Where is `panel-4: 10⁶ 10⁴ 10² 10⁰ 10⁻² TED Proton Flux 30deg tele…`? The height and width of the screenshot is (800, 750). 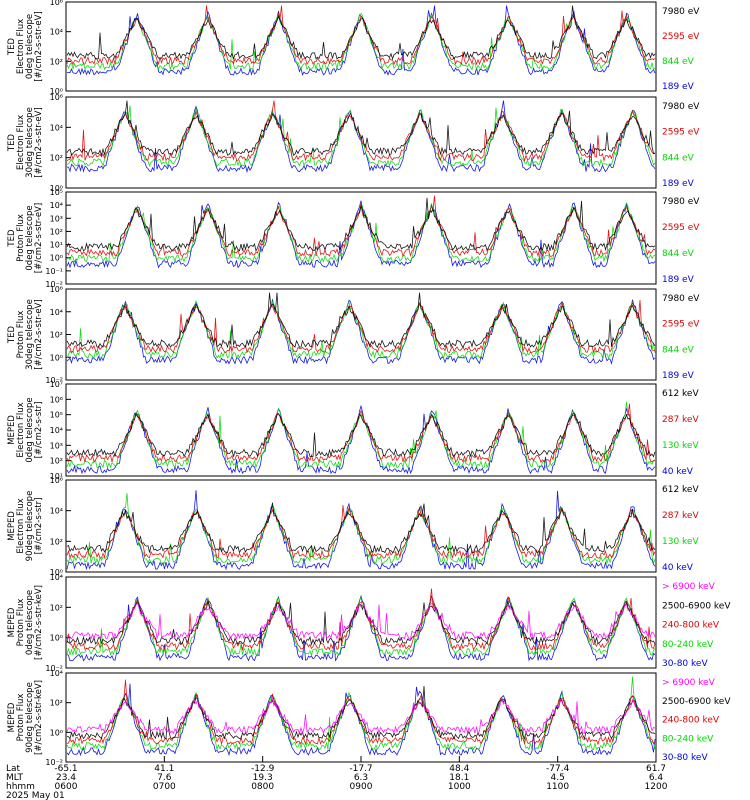
panel-4: 10⁶ 10⁴ 10² 10⁰ 10⁻² TED Proton Flux 30deg tele… is located at coordinates (353, 335).